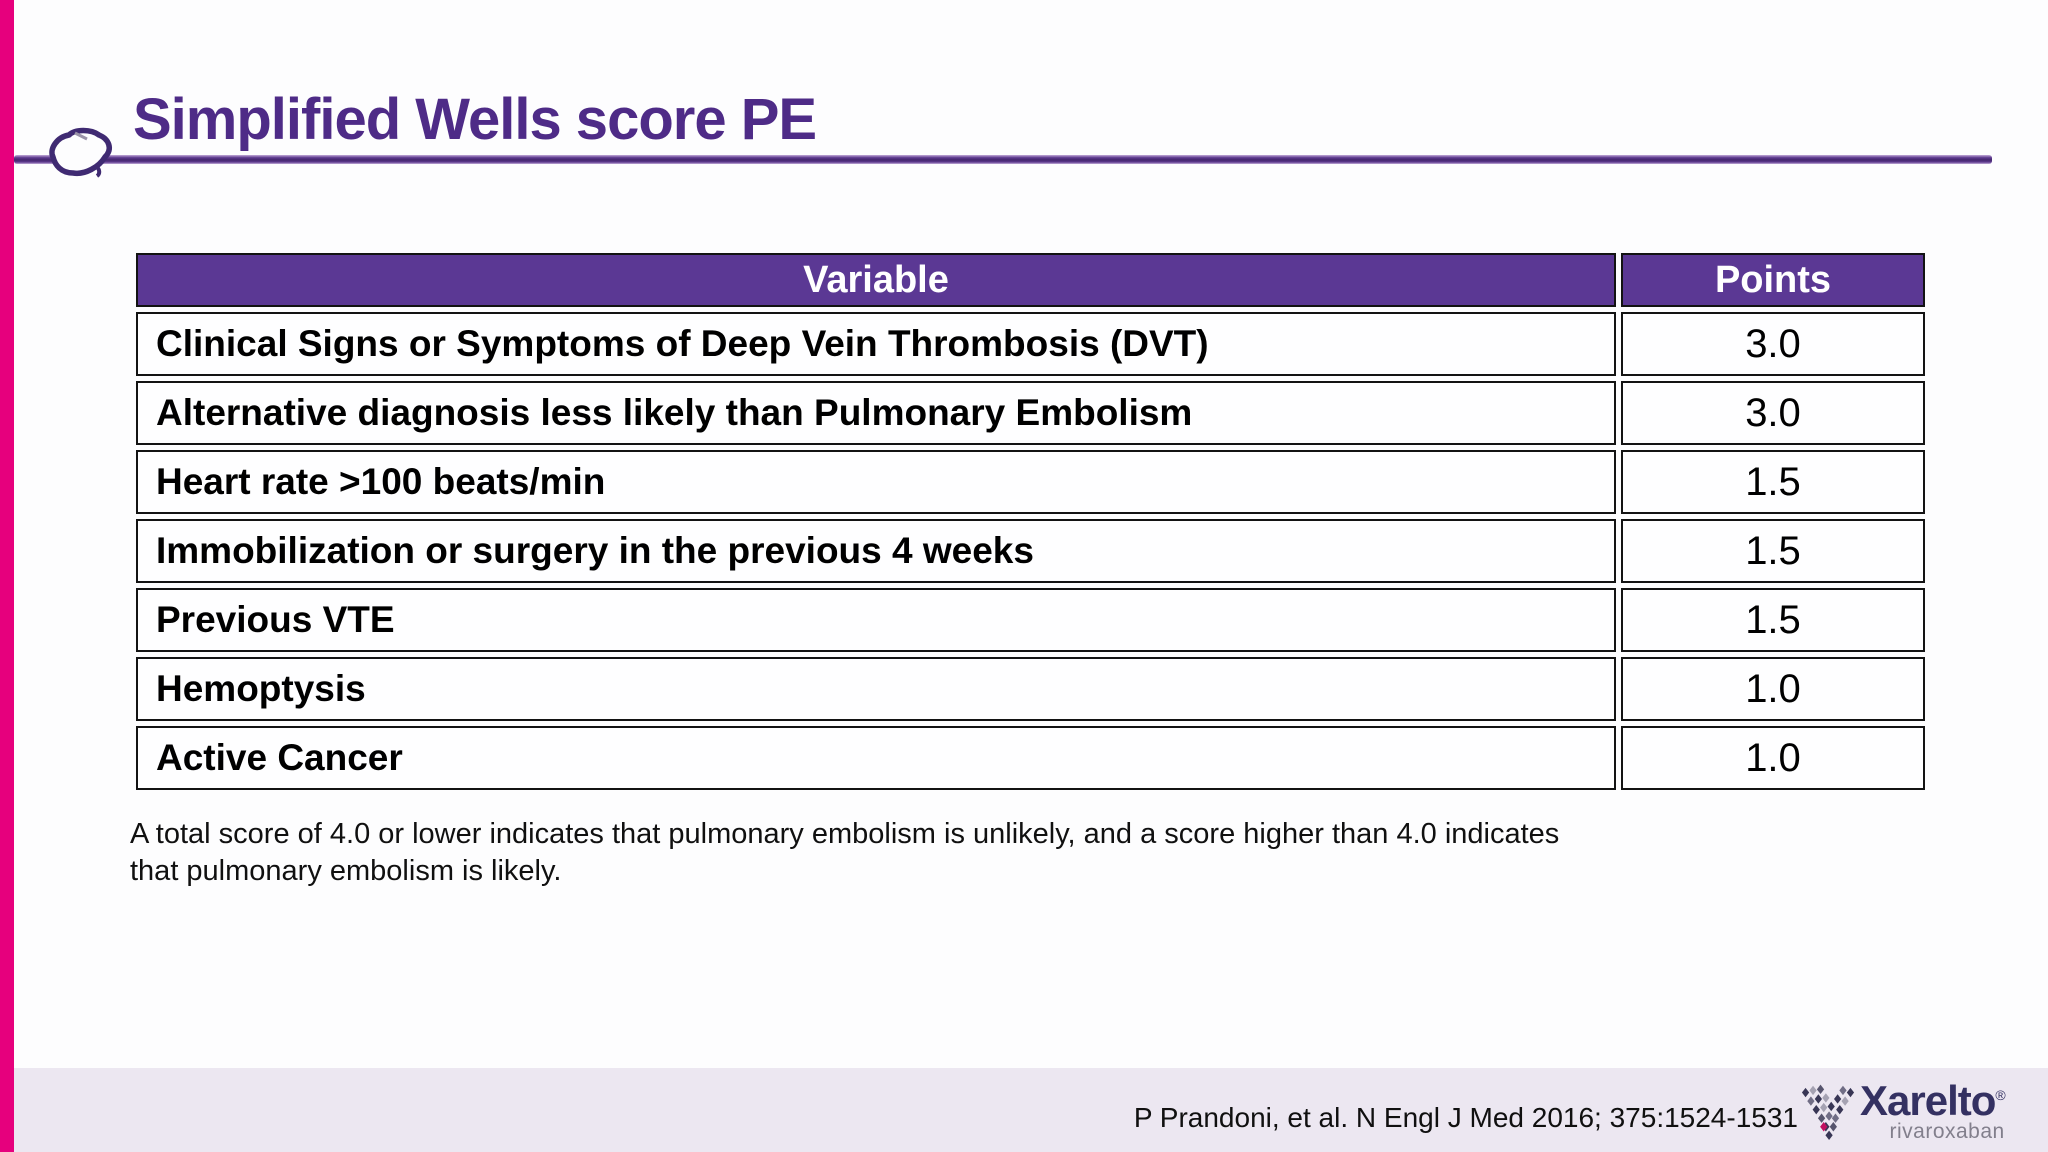  What do you see at coordinates (876, 758) in the screenshot?
I see `variable-cell: Active Cancer` at bounding box center [876, 758].